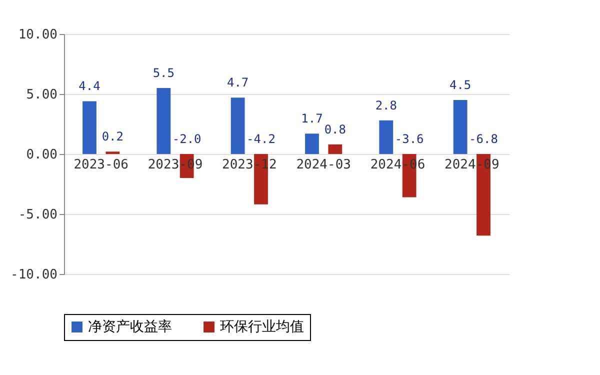 The height and width of the screenshot is (375, 600). I want to click on data-label: 5.5, so click(163, 73).